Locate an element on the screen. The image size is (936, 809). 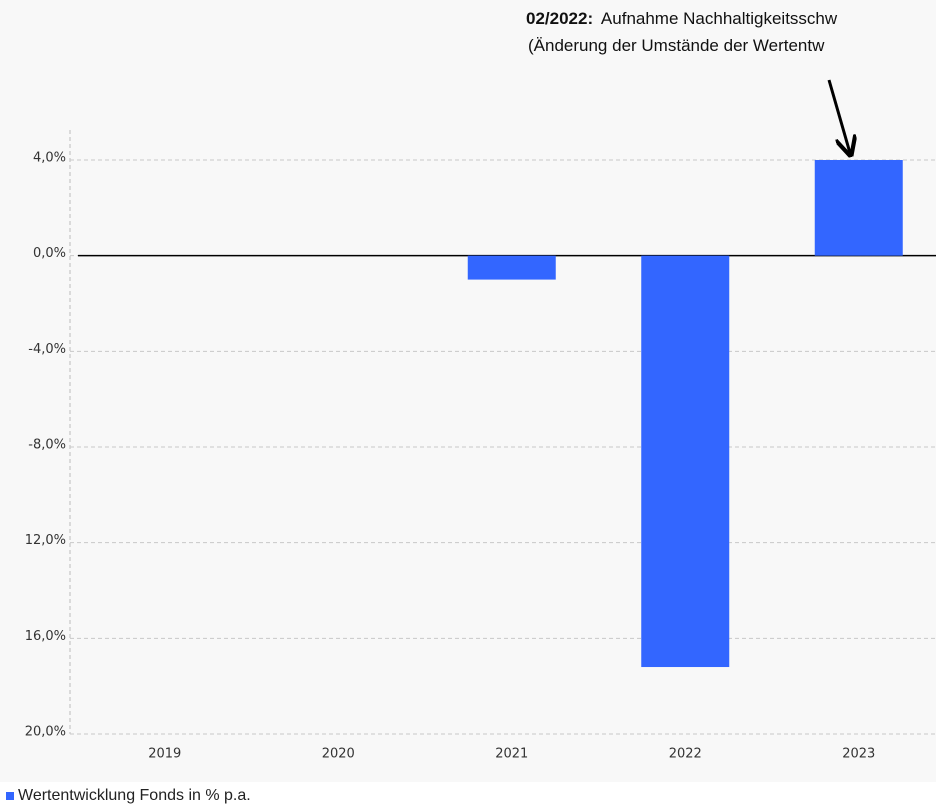
x-tick-label: 2020 is located at coordinates (338, 754).